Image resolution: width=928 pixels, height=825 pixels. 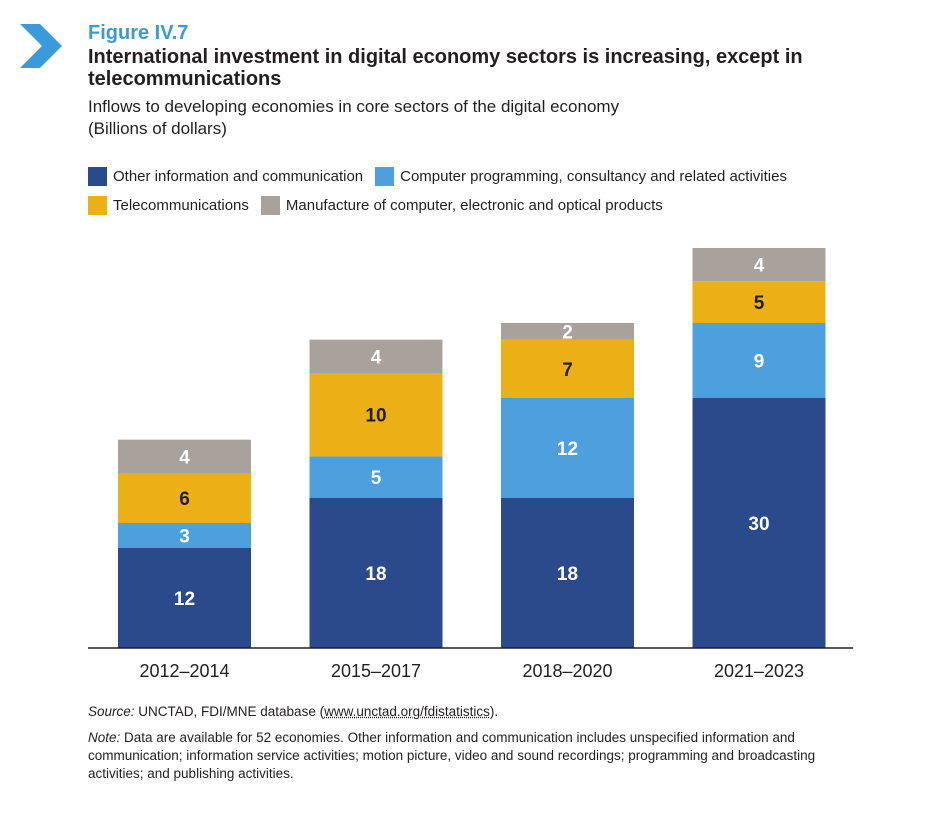 I want to click on source-suffix: )., so click(x=494, y=711).